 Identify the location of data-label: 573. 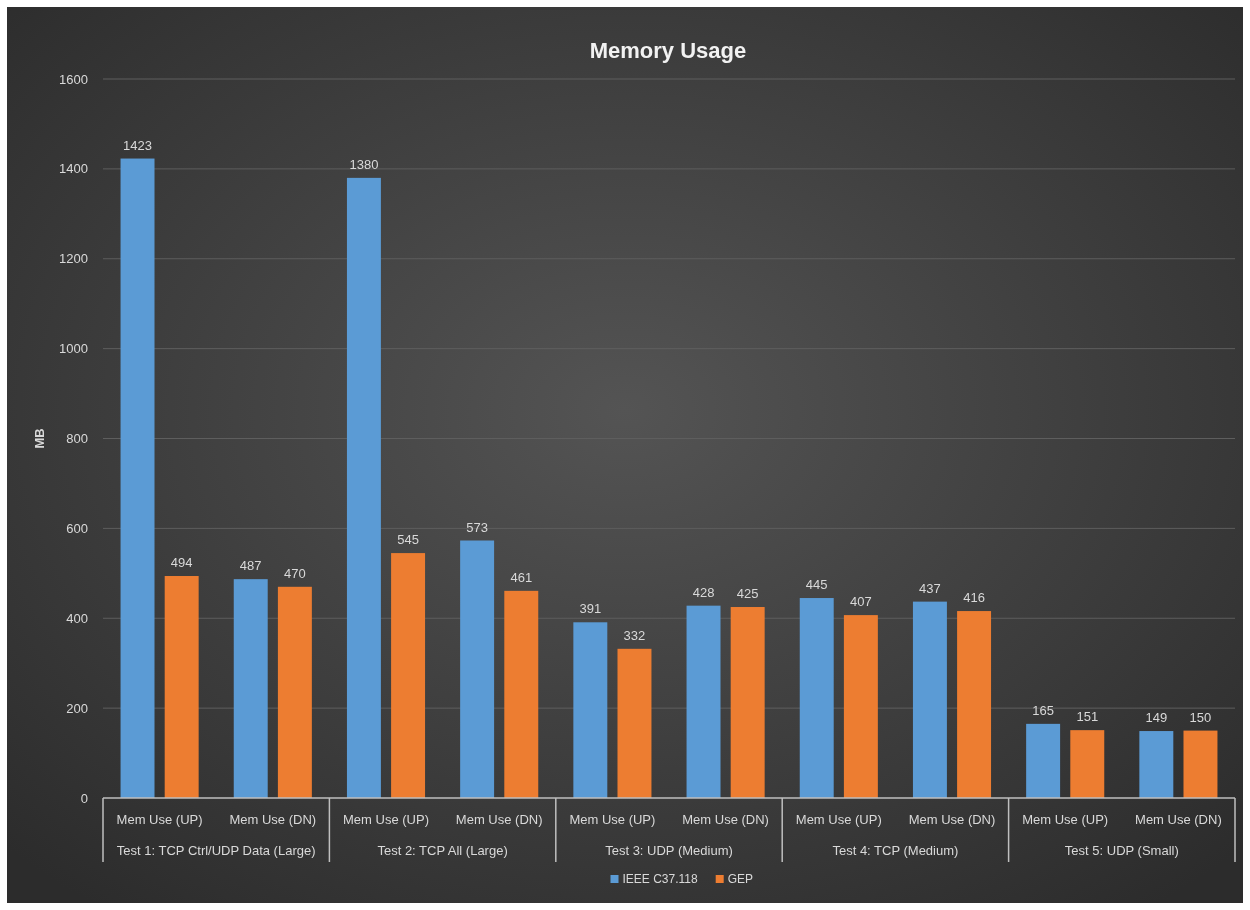
(477, 527).